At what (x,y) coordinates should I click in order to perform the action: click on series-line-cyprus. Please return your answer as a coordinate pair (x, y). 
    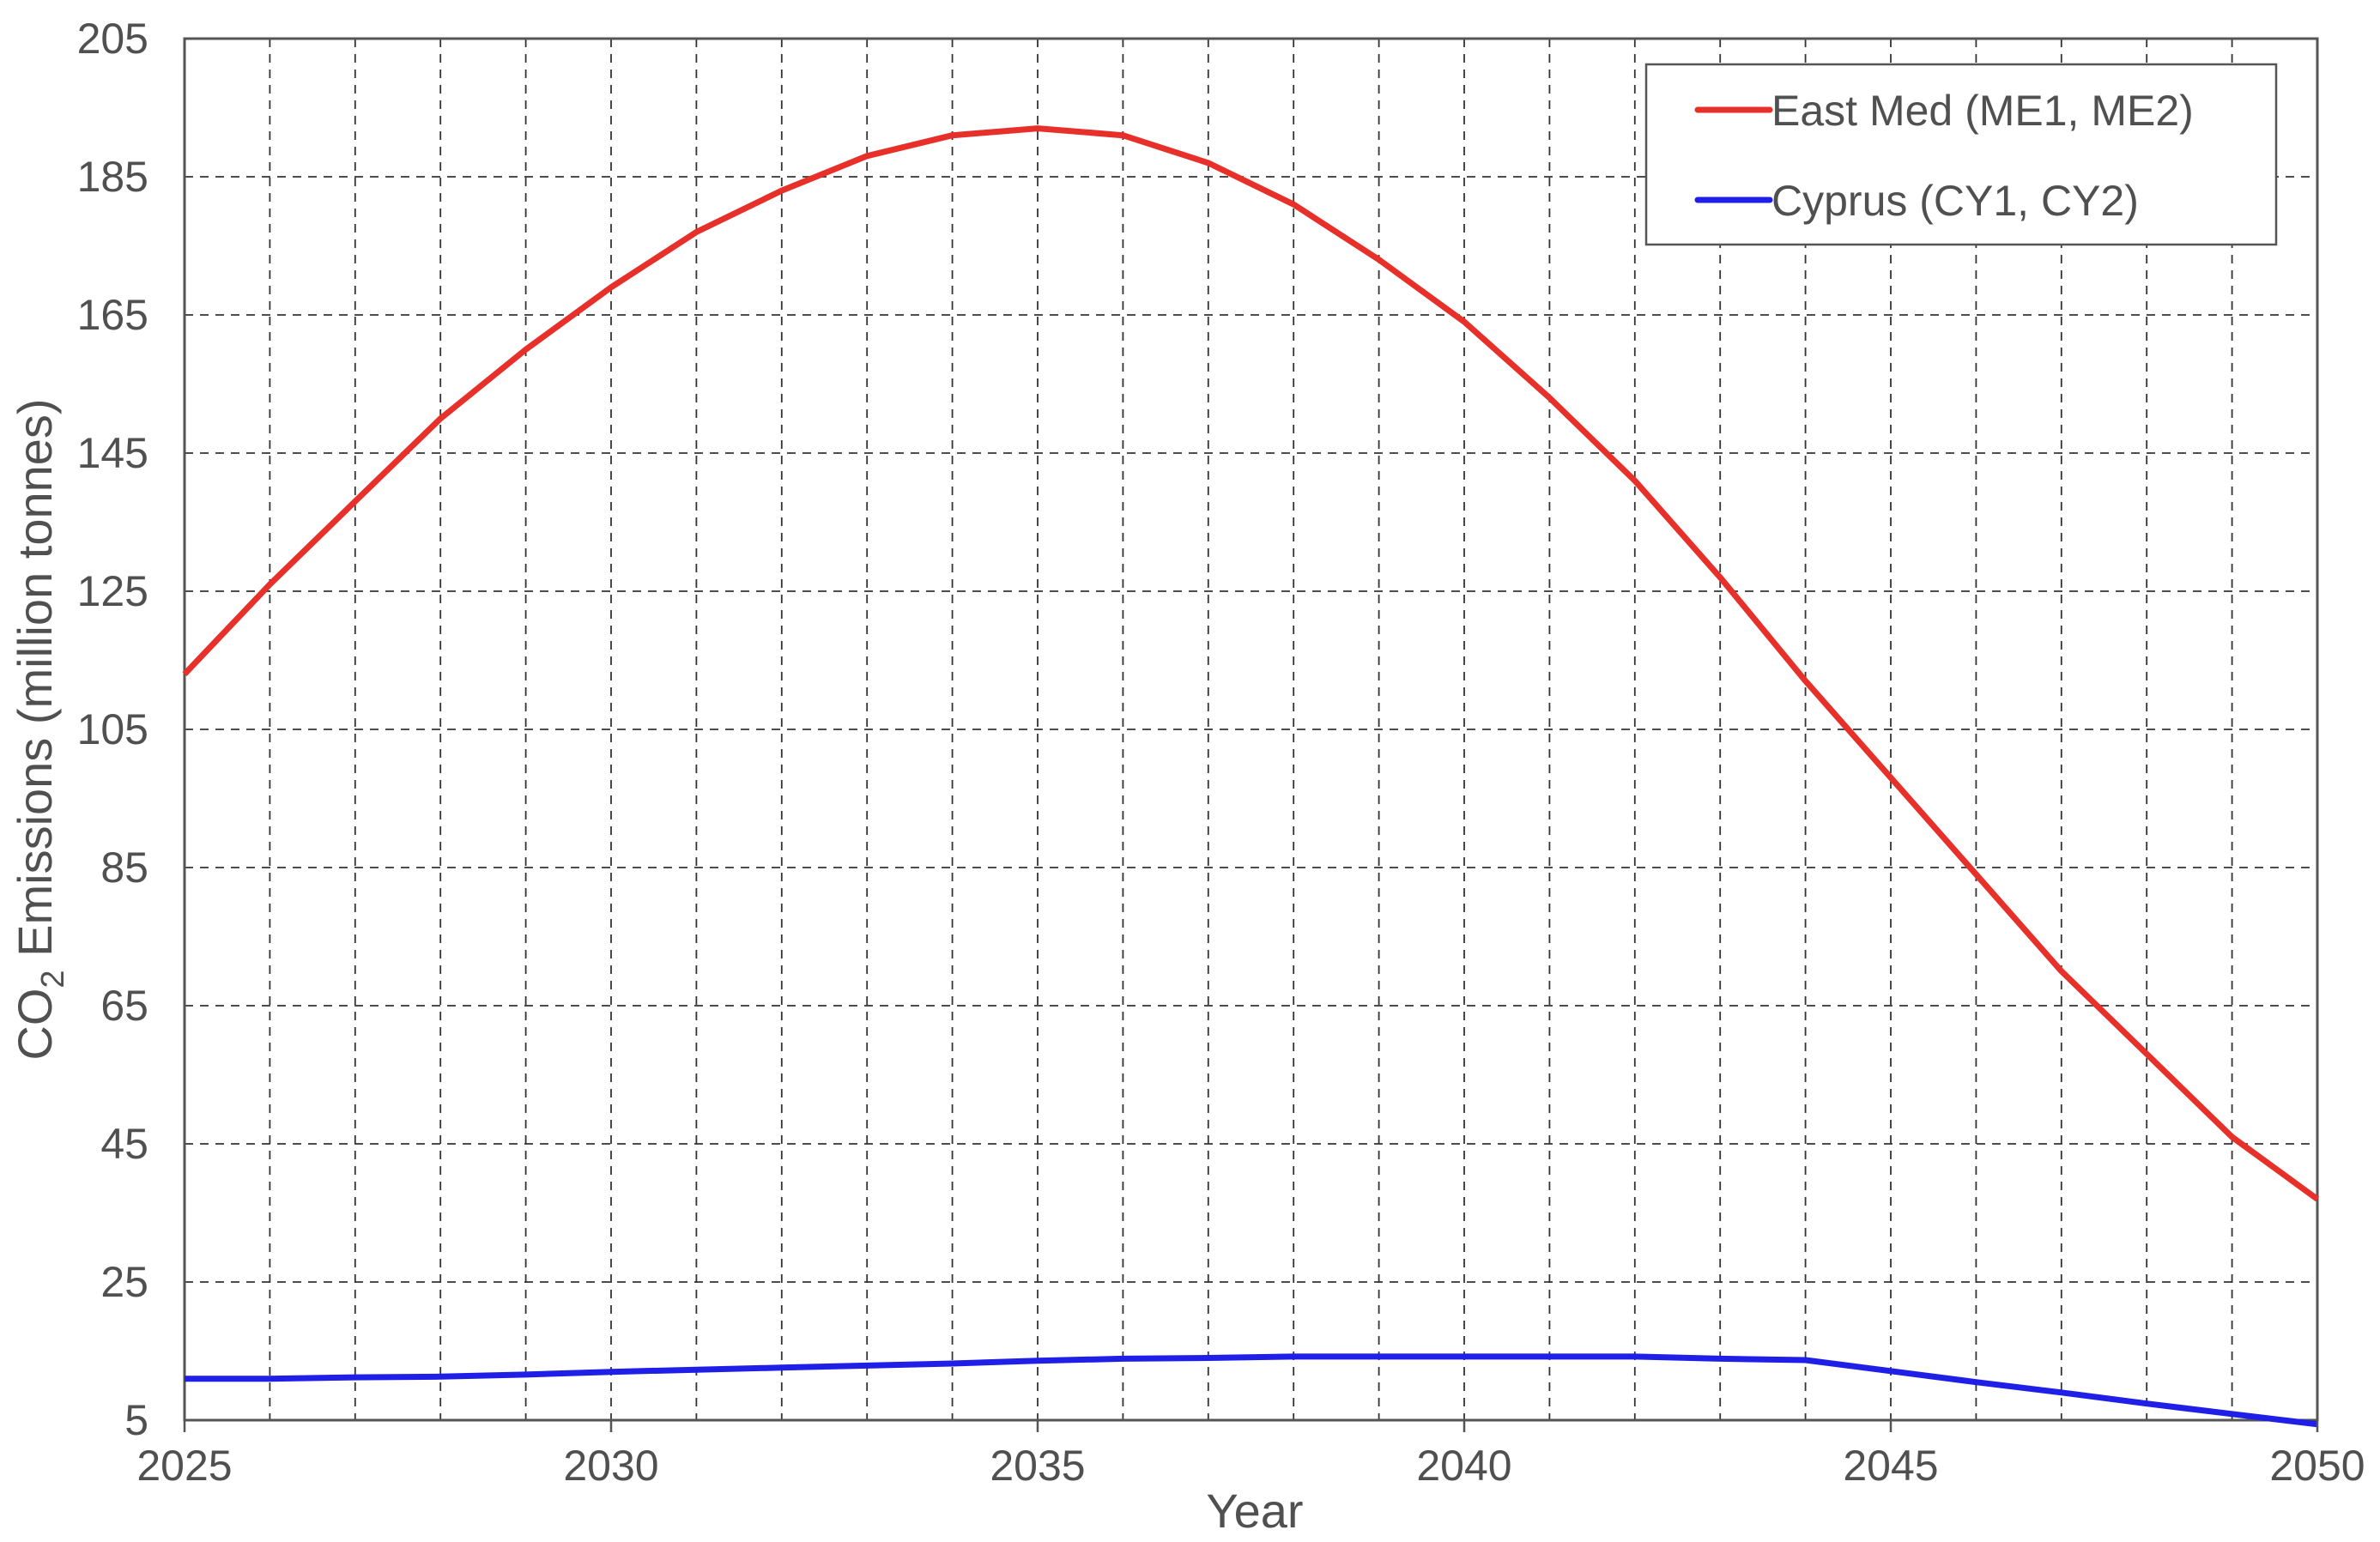
    Looking at the image, I should click on (1251, 1391).